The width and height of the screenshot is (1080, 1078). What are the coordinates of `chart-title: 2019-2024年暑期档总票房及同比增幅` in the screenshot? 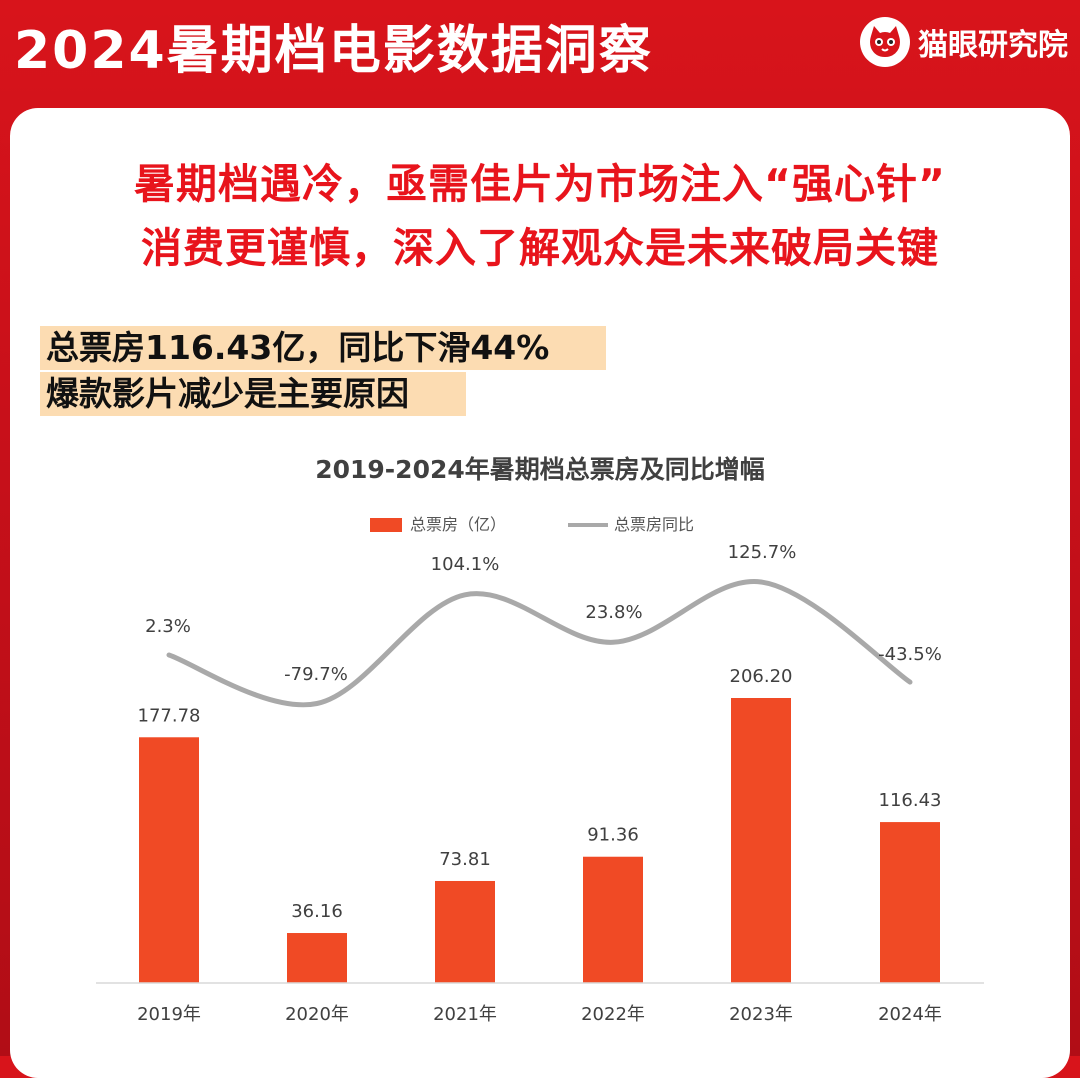 It's located at (540, 469).